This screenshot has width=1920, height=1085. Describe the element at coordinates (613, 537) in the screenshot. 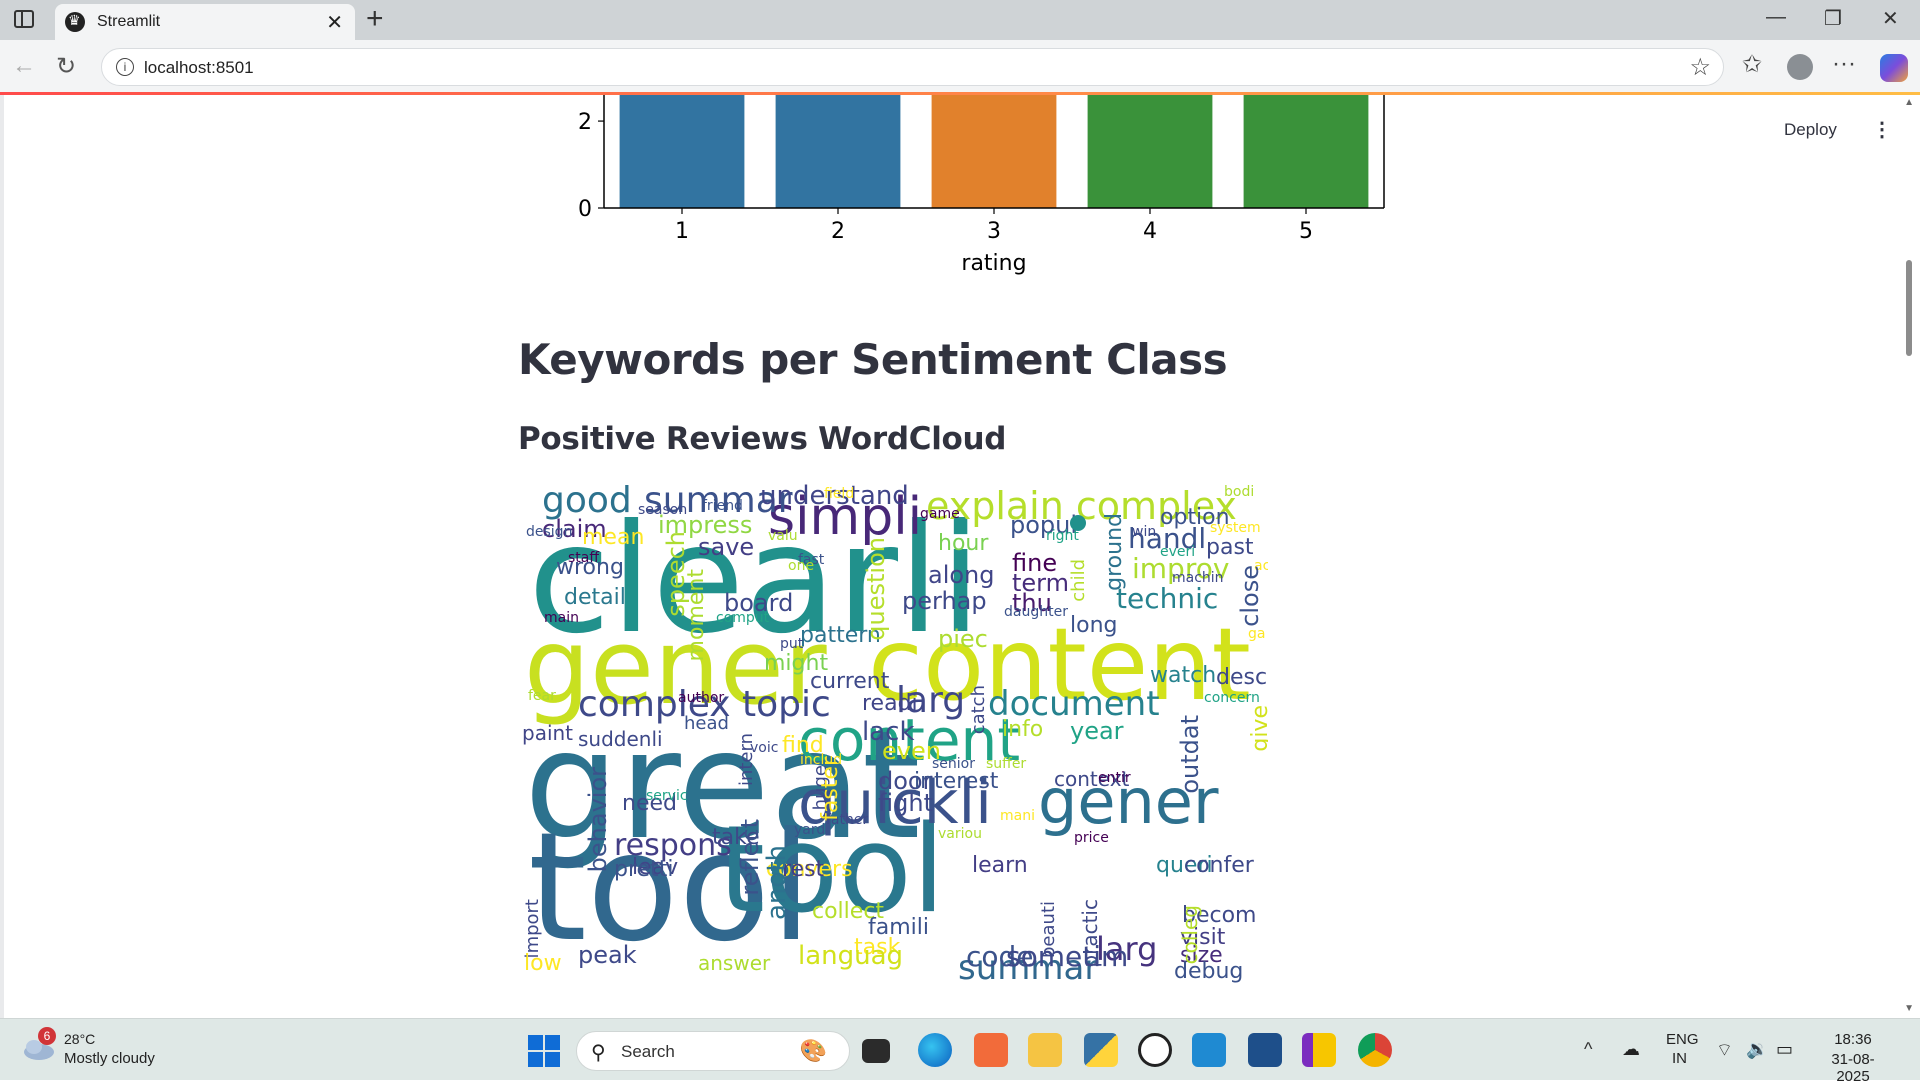

I see `wordcloud-word: mean` at that location.